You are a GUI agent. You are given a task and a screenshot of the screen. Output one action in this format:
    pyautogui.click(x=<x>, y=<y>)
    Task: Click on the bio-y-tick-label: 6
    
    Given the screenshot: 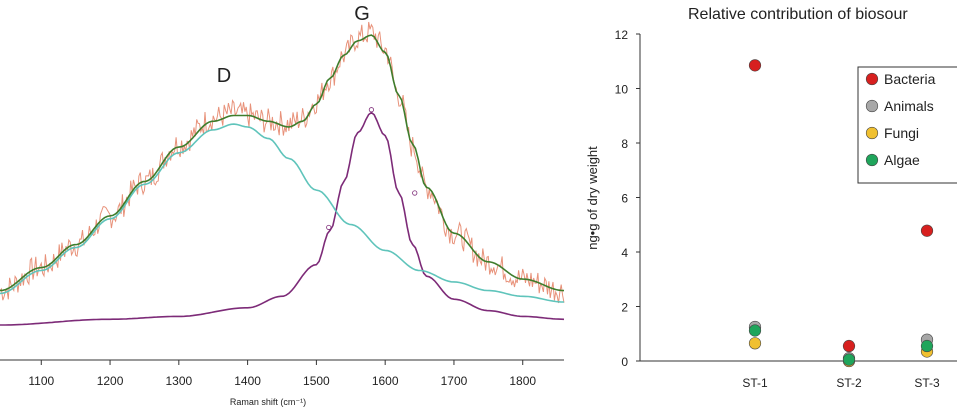 What is the action you would take?
    pyautogui.click(x=624, y=199)
    